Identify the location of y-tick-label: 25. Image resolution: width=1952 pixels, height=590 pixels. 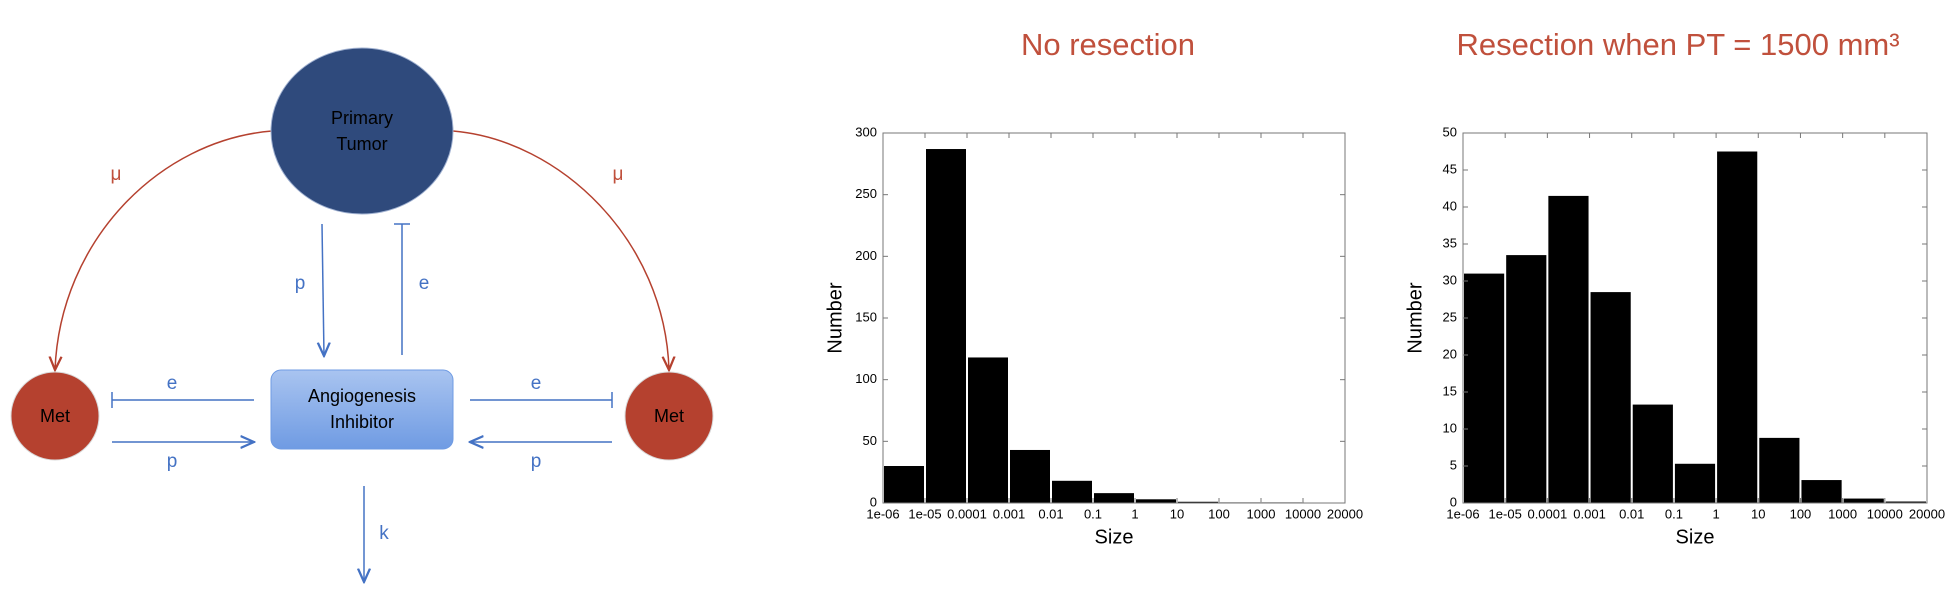
(1450, 316).